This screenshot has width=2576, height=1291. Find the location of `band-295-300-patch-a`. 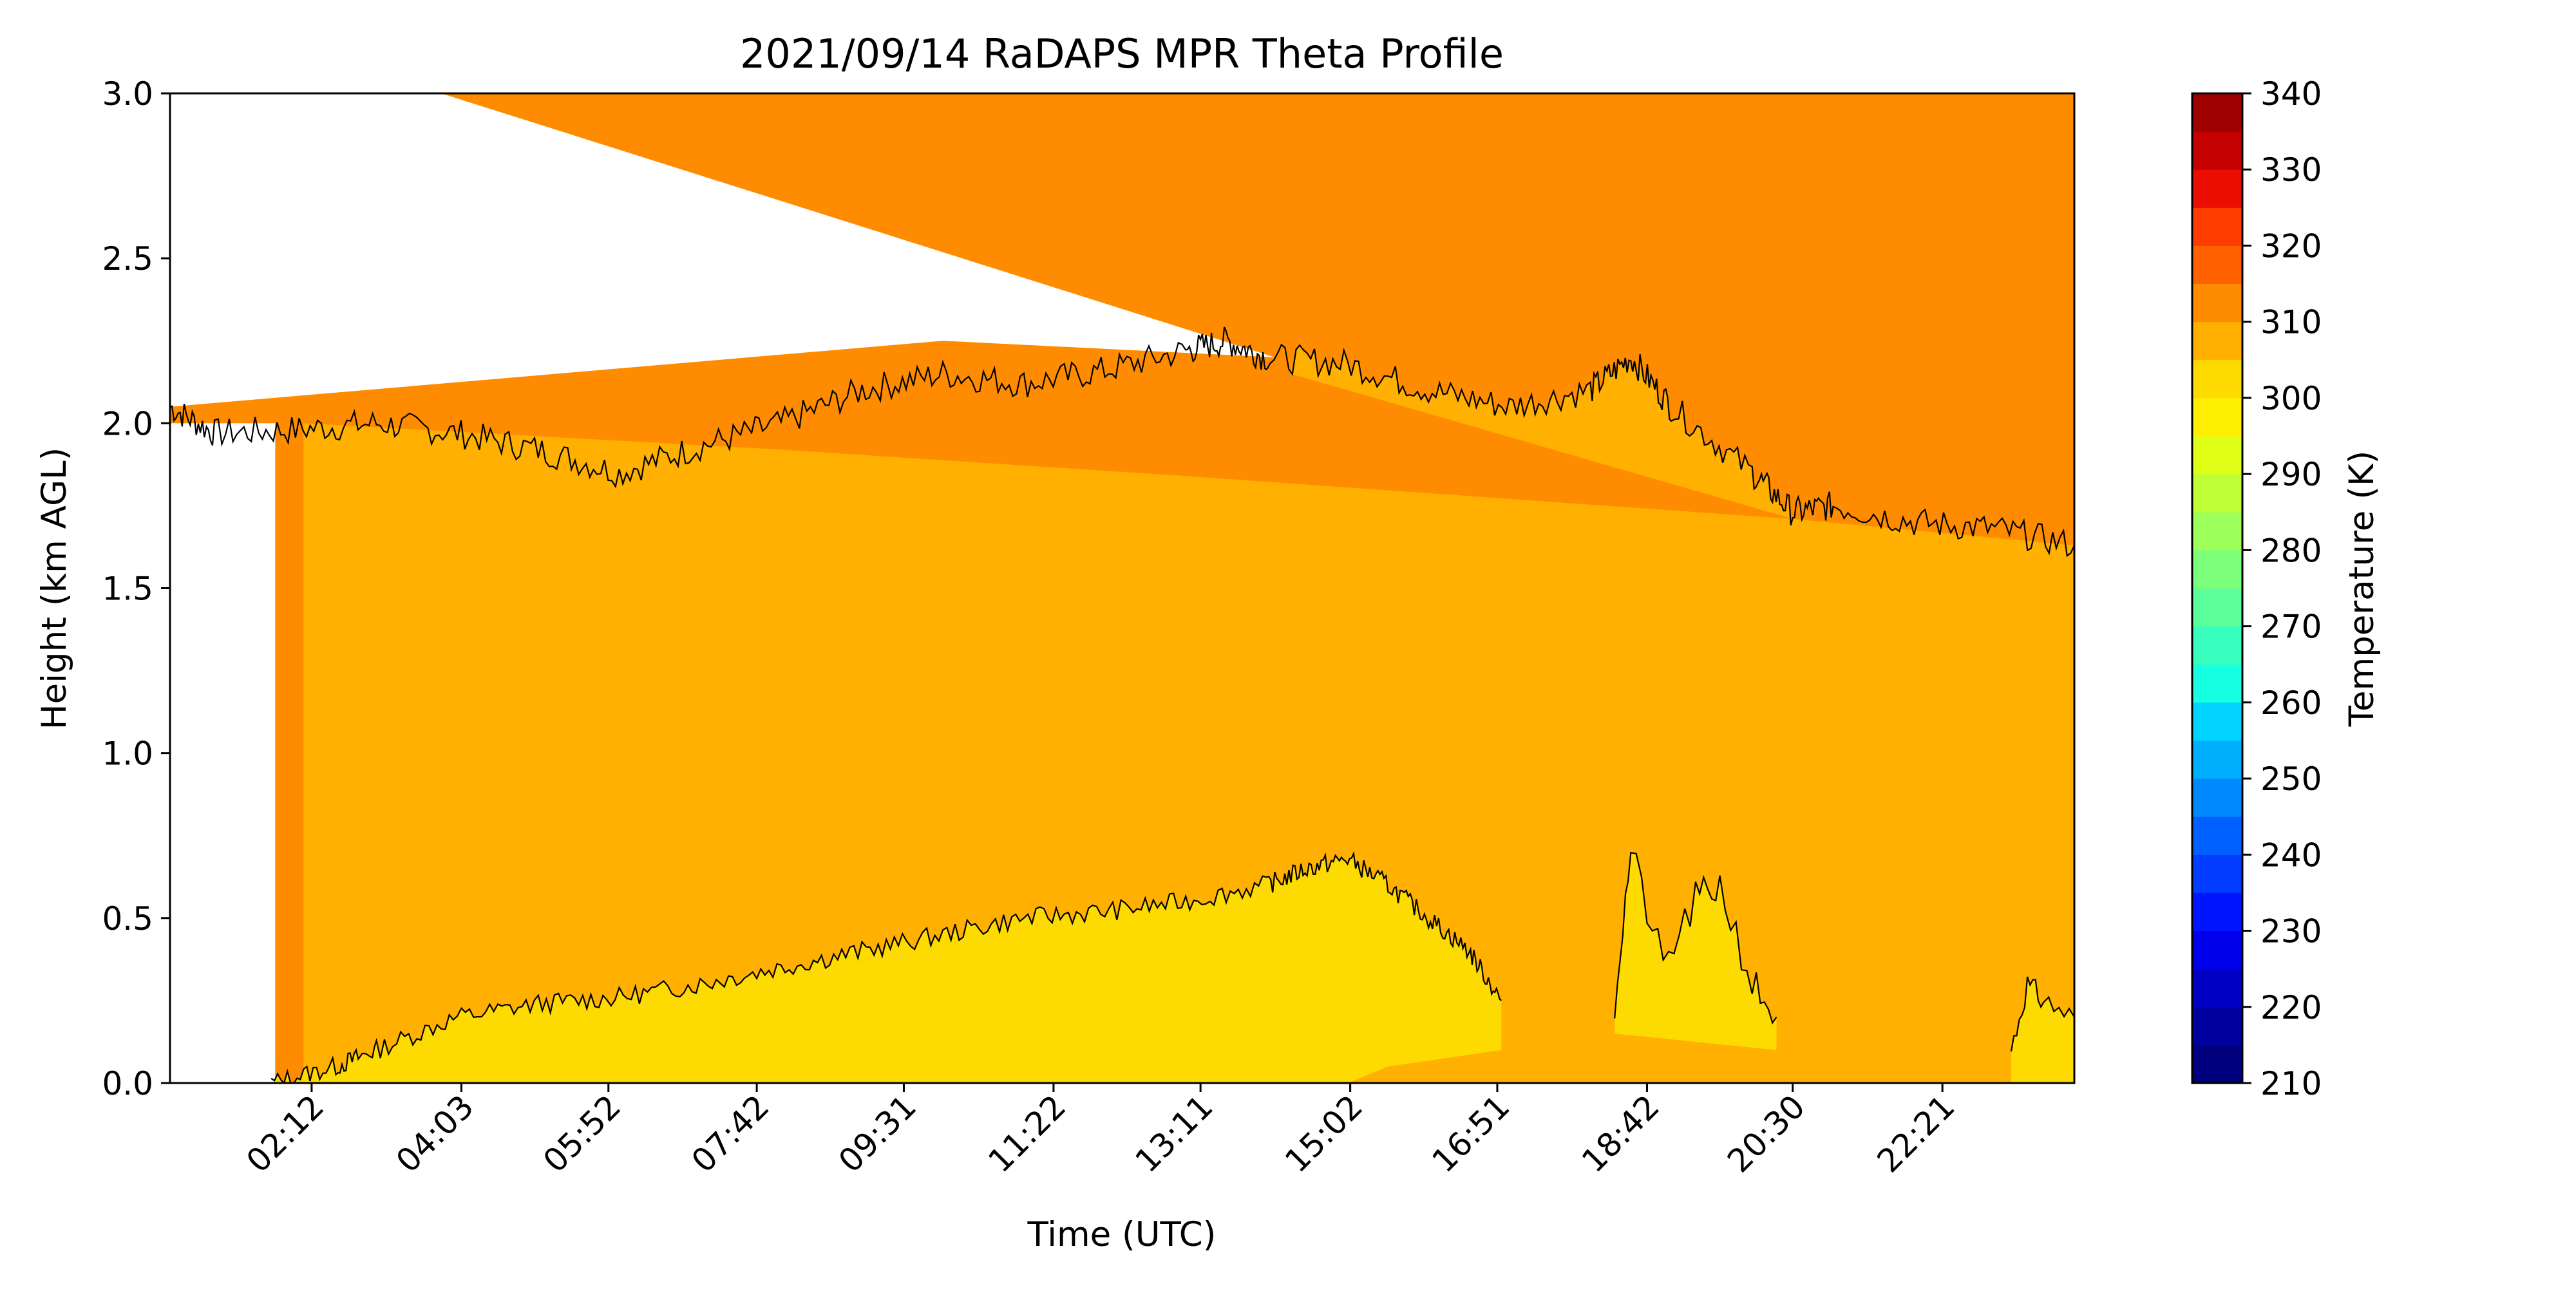

band-295-300-patch-a is located at coordinates (1696, 951).